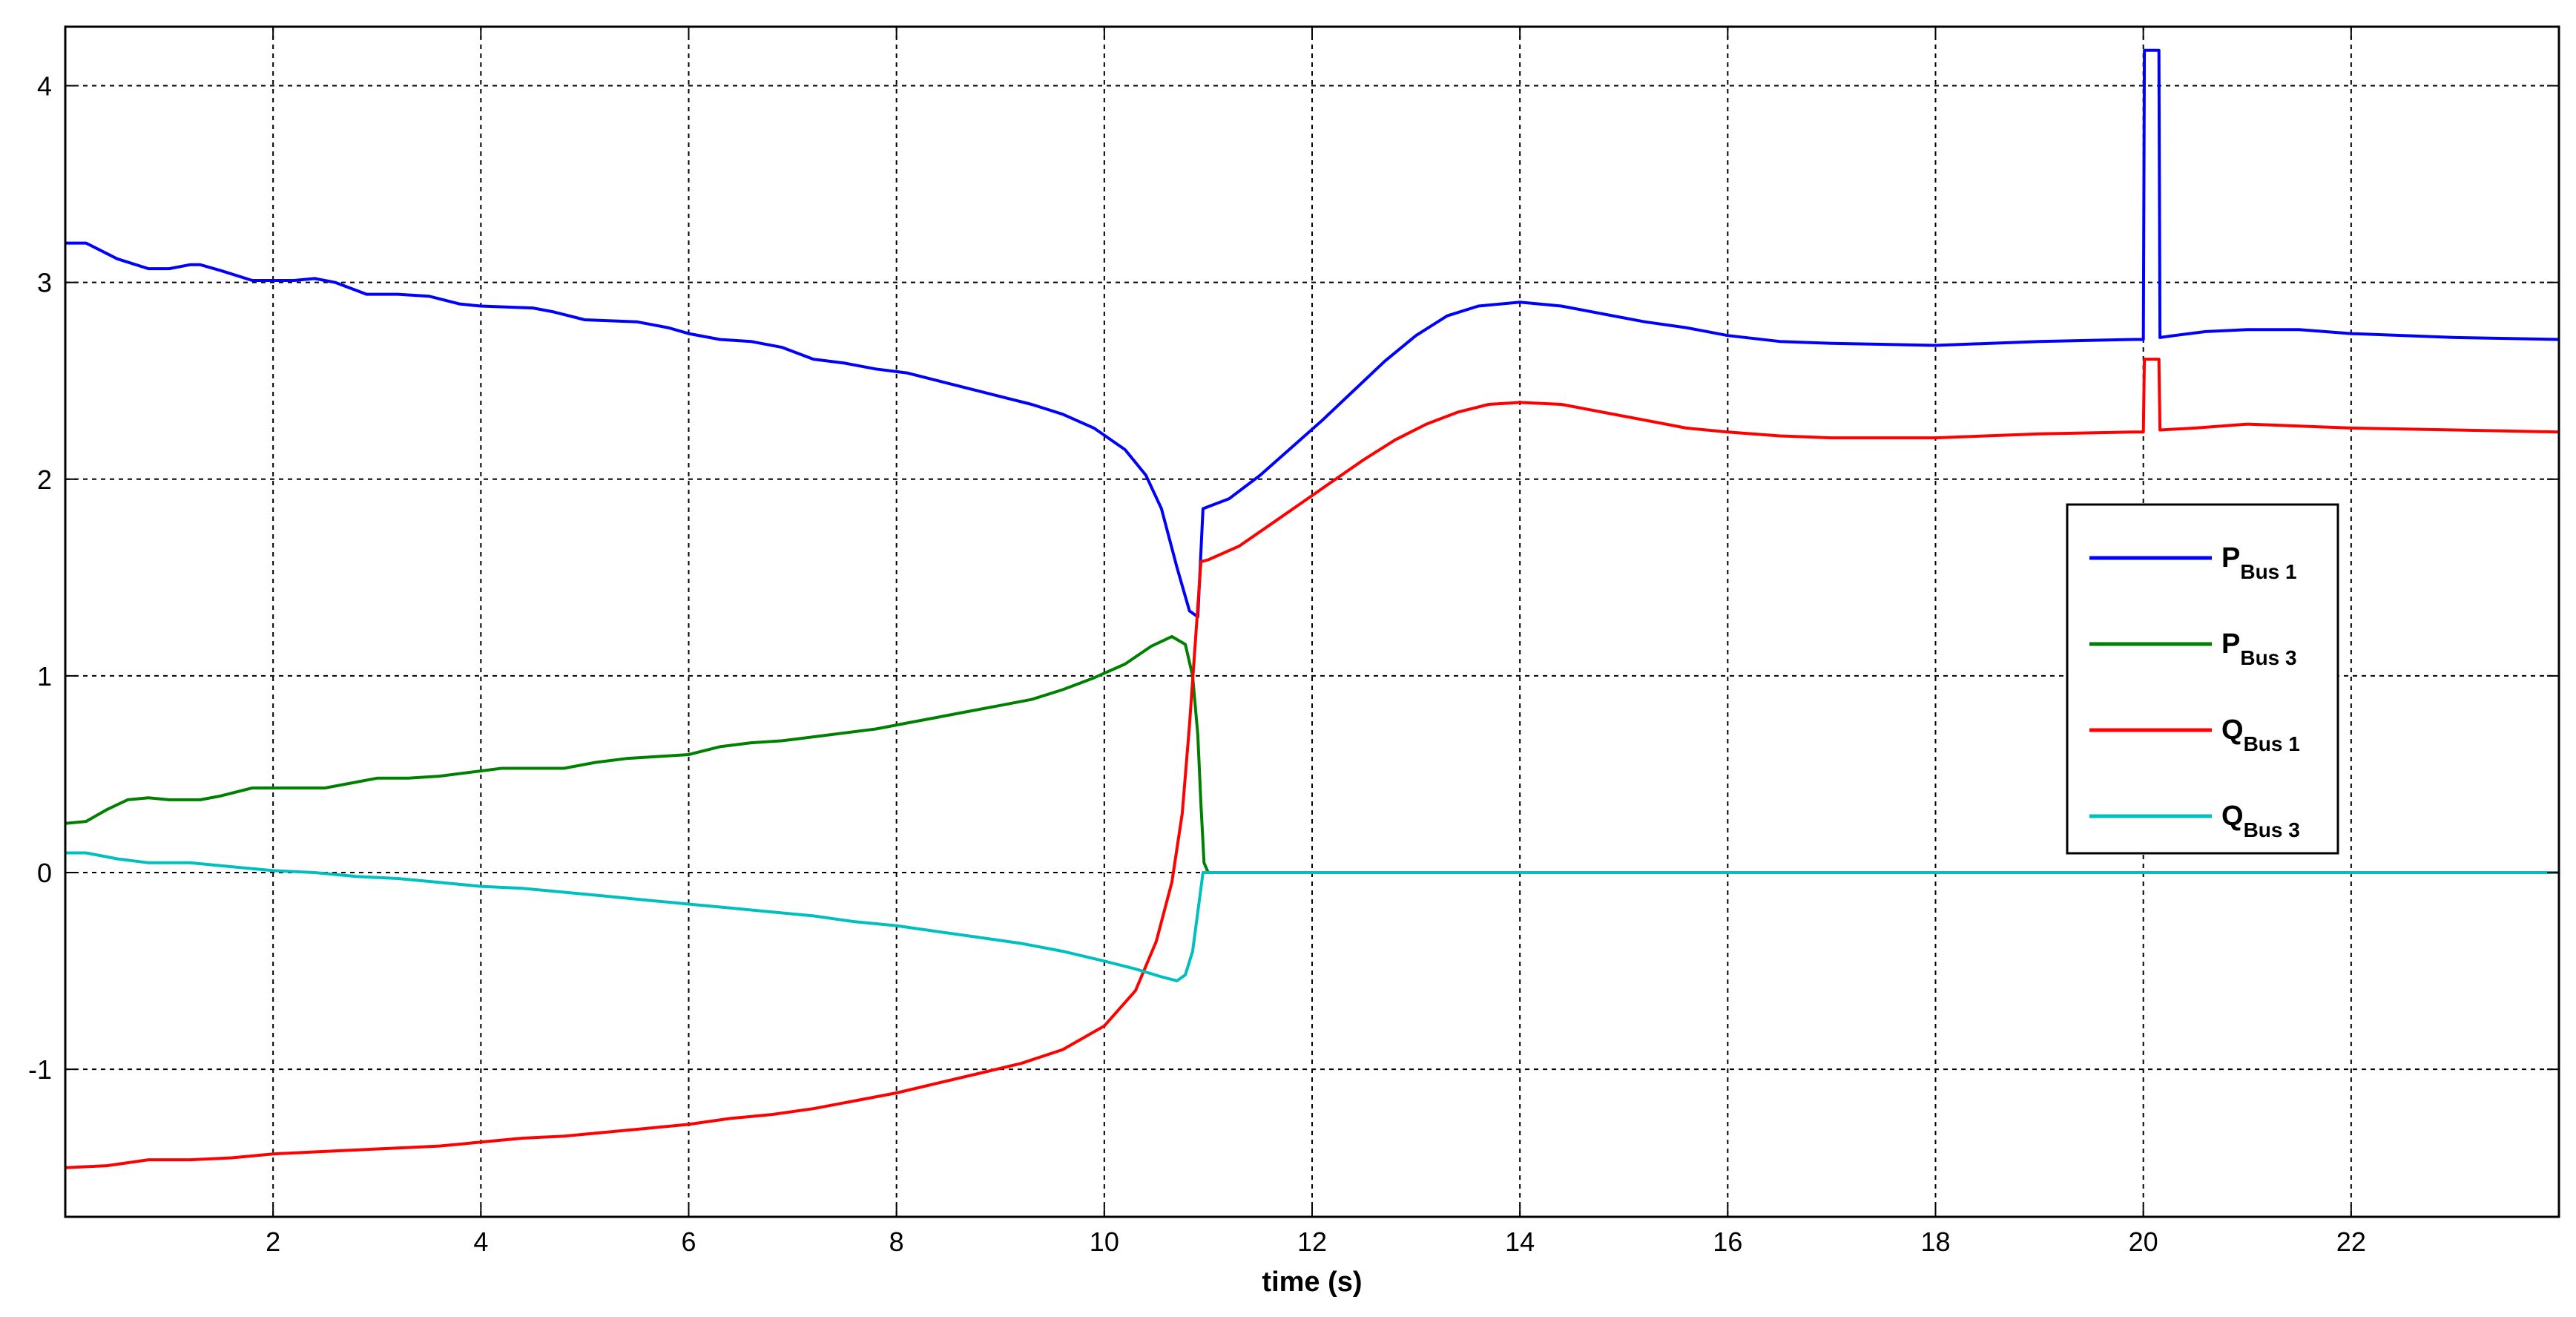 The image size is (2576, 1317). Describe the element at coordinates (481, 1241) in the screenshot. I see `x-tick-label: 4` at that location.